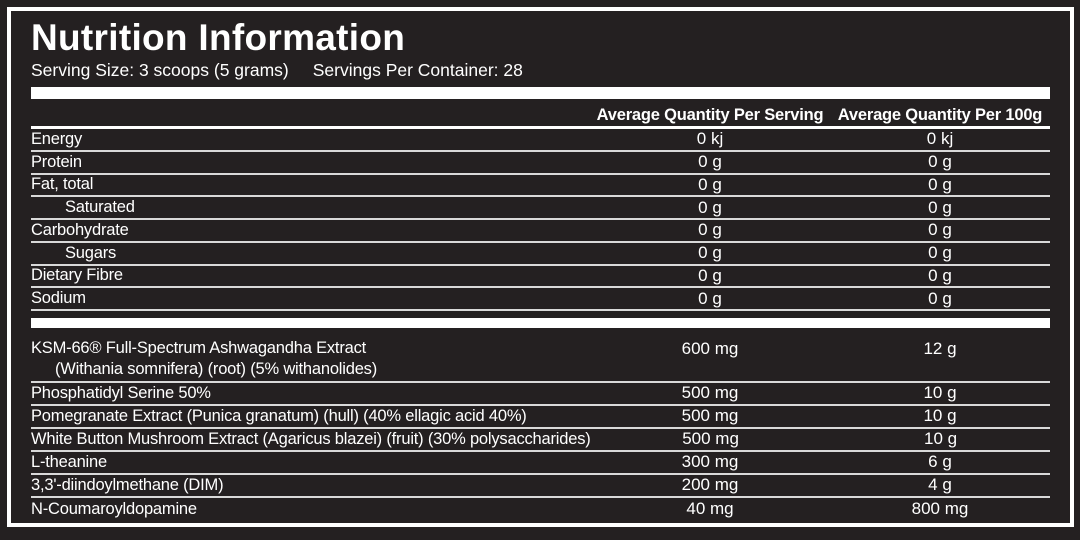  What do you see at coordinates (540, 140) in the screenshot?
I see `table-row: Energy 0 kj 0 kj` at bounding box center [540, 140].